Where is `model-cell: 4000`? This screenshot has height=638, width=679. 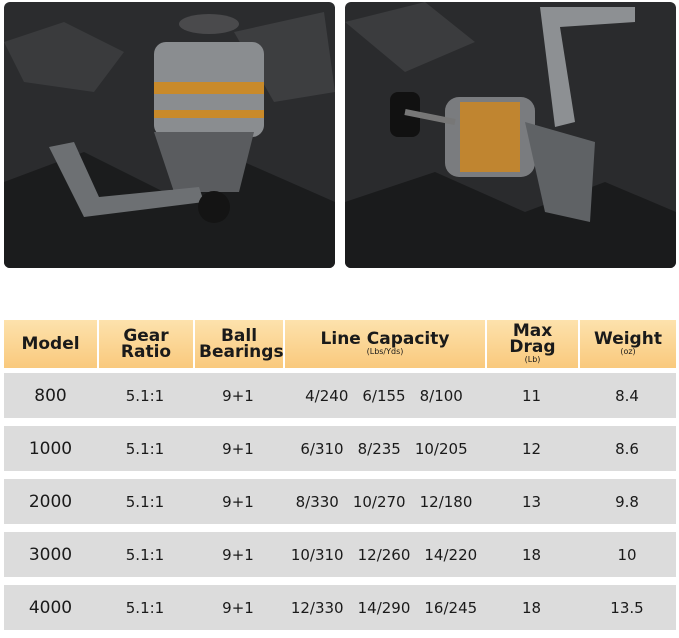
model-cell: 4000 is located at coordinates (50, 607).